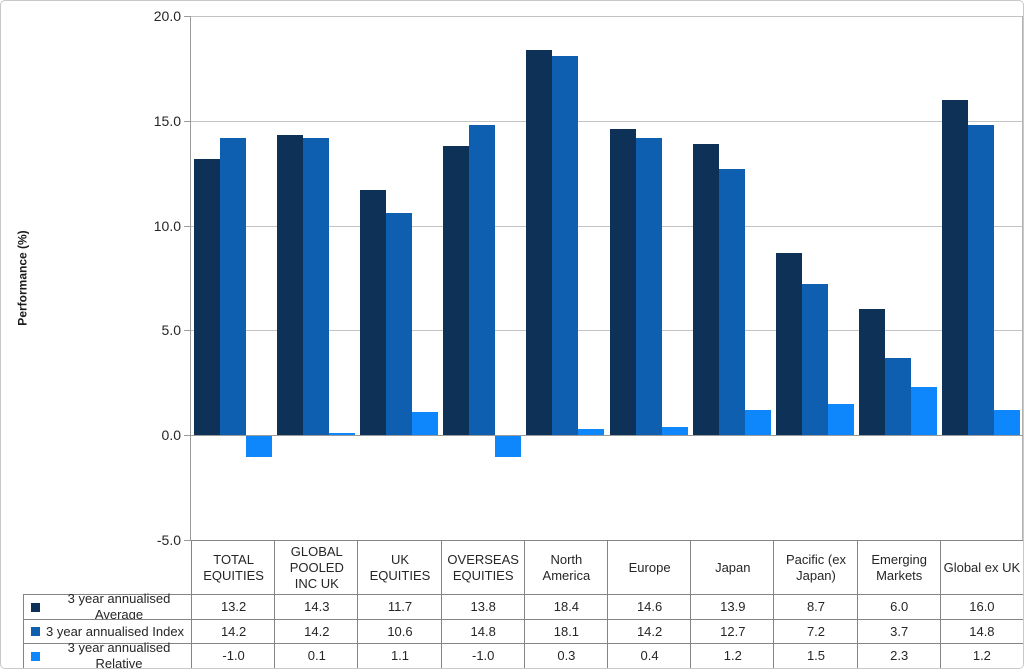 The width and height of the screenshot is (1024, 669). Describe the element at coordinates (649, 655) in the screenshot. I see `table-value-cell: 0.4` at that location.